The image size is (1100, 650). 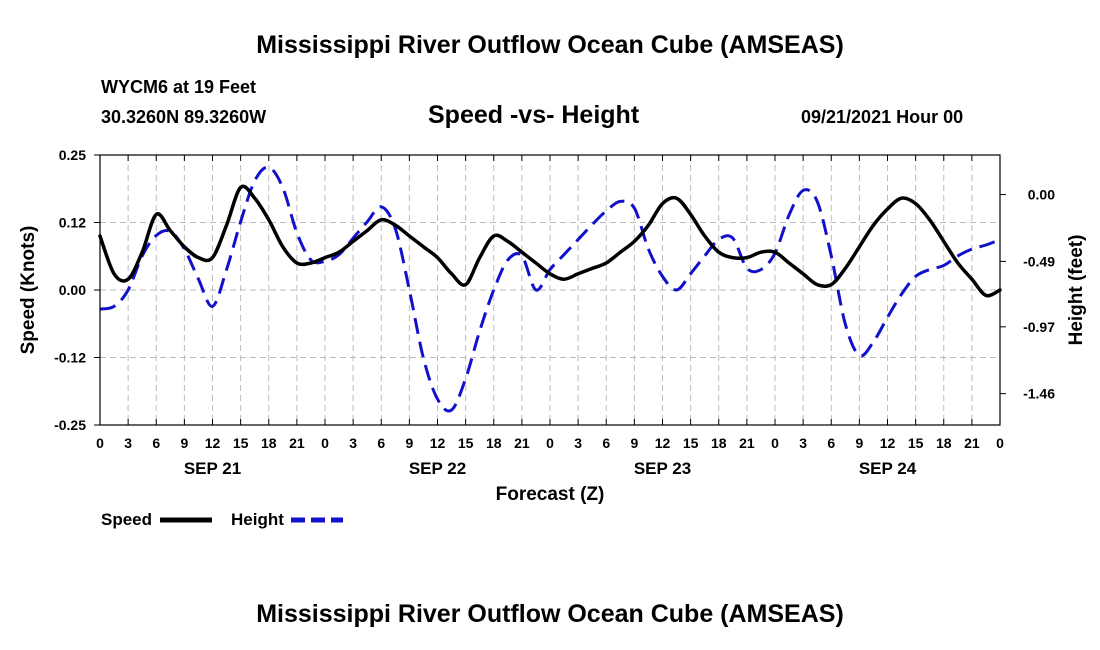 What do you see at coordinates (179, 87) in the screenshot?
I see `station-label: WYCM6 at 19 Feet` at bounding box center [179, 87].